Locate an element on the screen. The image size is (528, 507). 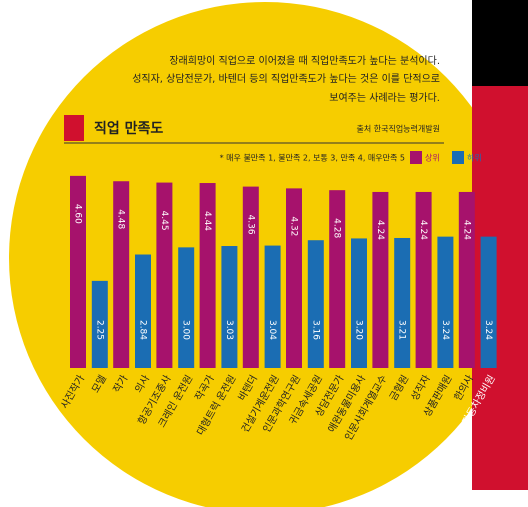
value-label: 2.84 is located at coordinates (143, 330).